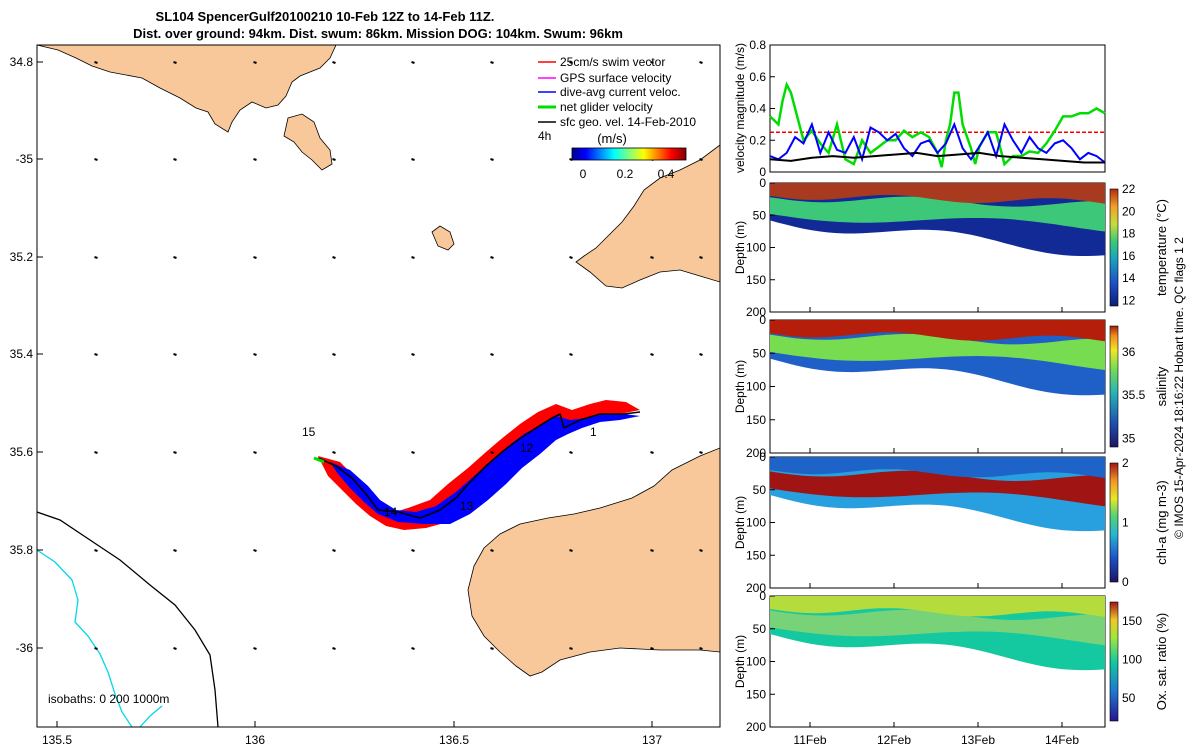 The height and width of the screenshot is (755, 1200). What do you see at coordinates (22, 257) in the screenshot?
I see `map-y-tick-label: 35.2` at bounding box center [22, 257].